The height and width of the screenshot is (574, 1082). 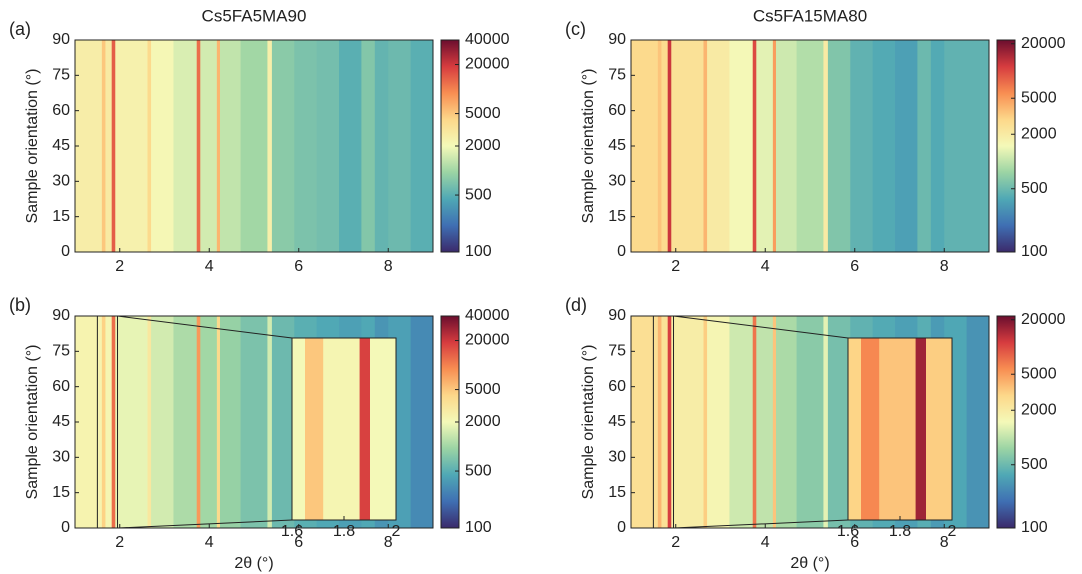 What do you see at coordinates (107, 422) in the screenshot?
I see `zoom-region` at bounding box center [107, 422].